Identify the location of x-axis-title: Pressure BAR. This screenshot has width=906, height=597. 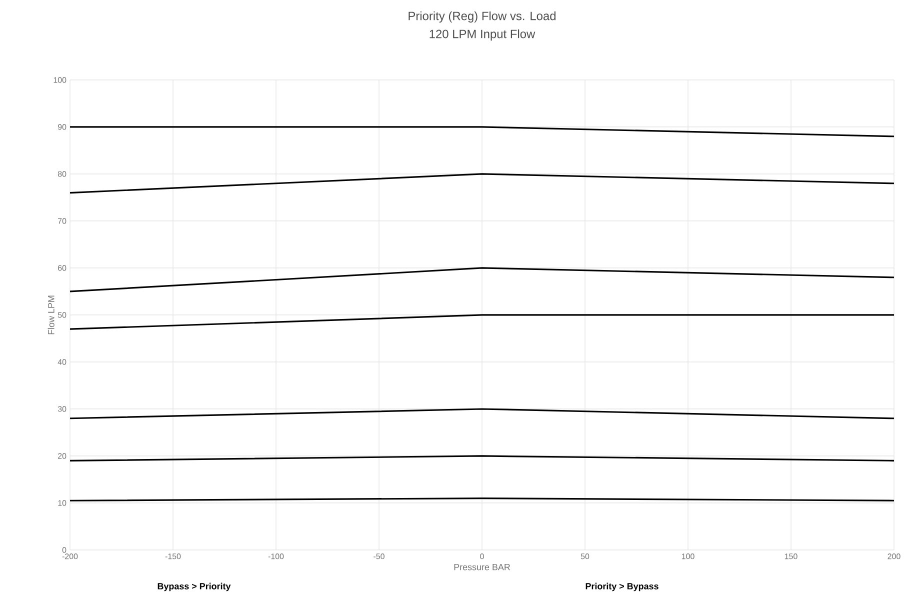
(482, 567).